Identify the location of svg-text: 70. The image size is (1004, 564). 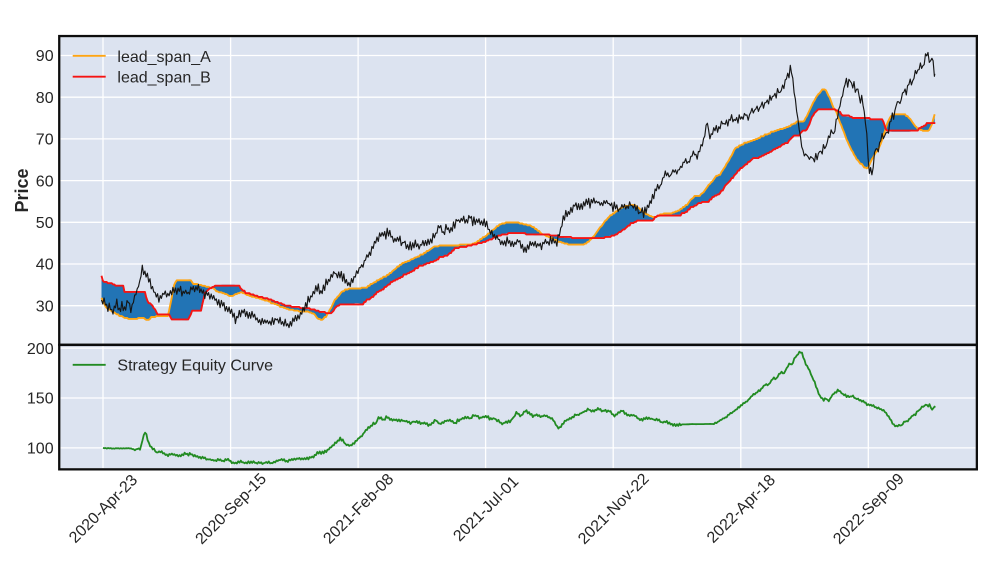
(45, 140).